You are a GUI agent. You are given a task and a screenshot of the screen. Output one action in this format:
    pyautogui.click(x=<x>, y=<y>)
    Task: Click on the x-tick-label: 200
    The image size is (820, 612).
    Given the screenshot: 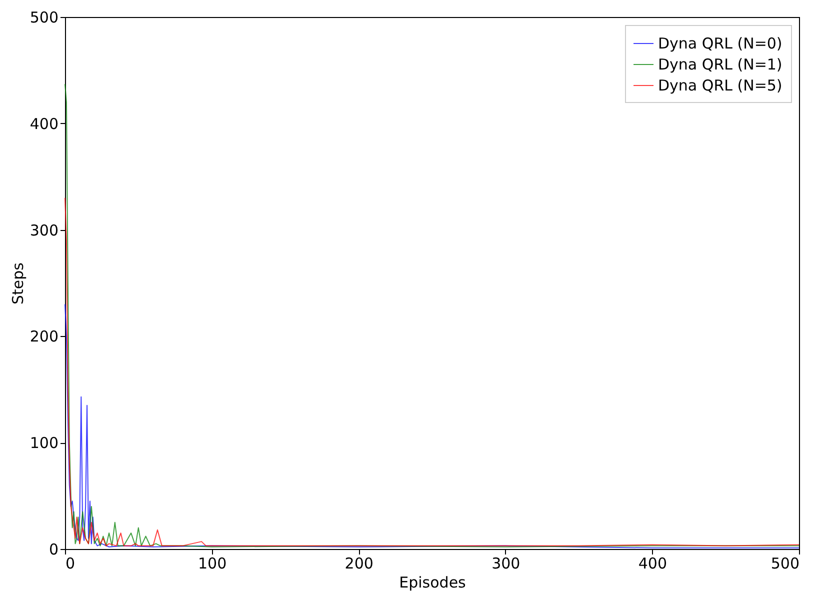 What is the action you would take?
    pyautogui.click(x=359, y=563)
    